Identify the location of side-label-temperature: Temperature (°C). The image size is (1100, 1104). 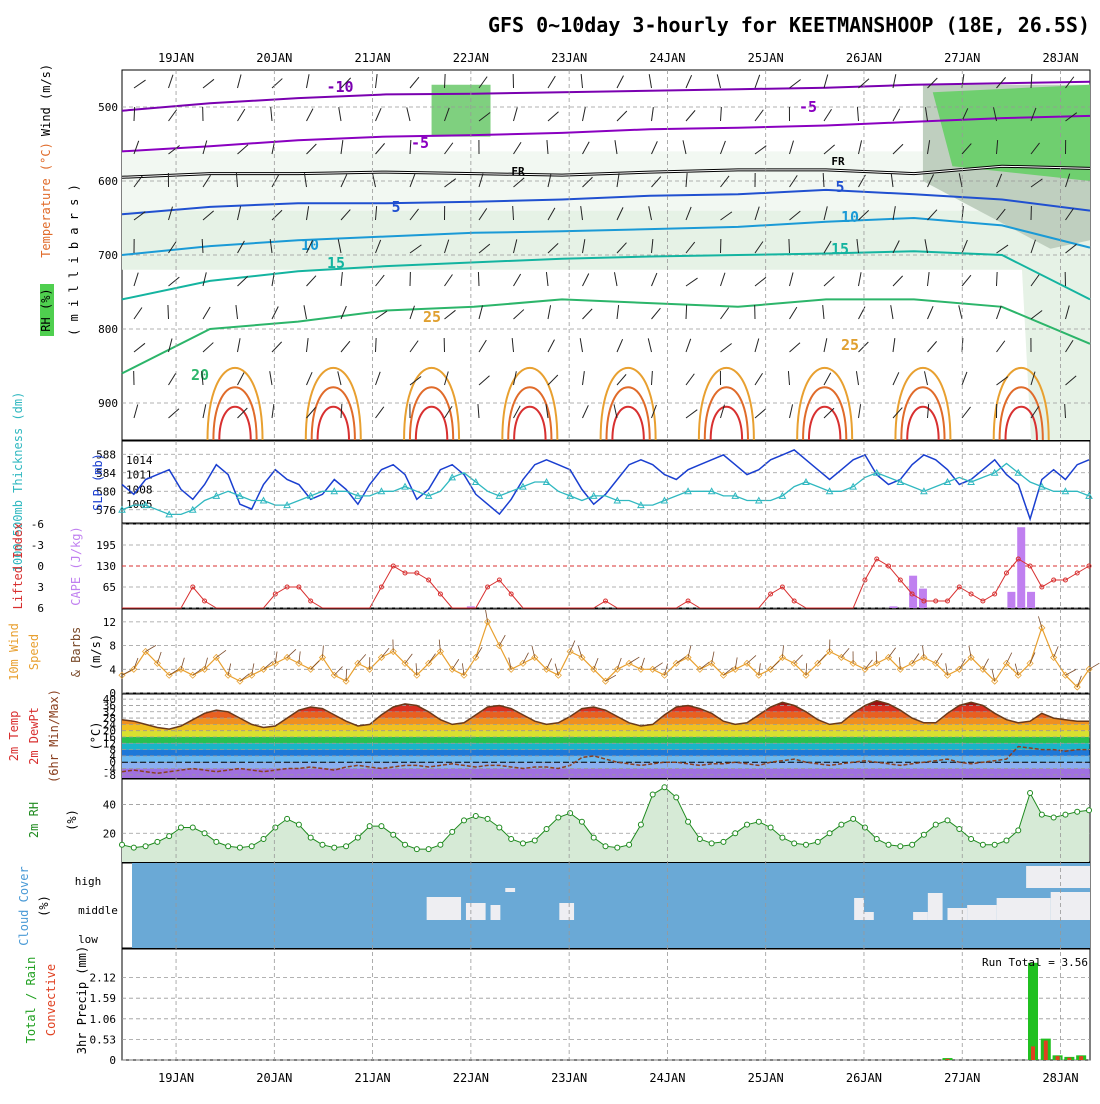
(46, 200).